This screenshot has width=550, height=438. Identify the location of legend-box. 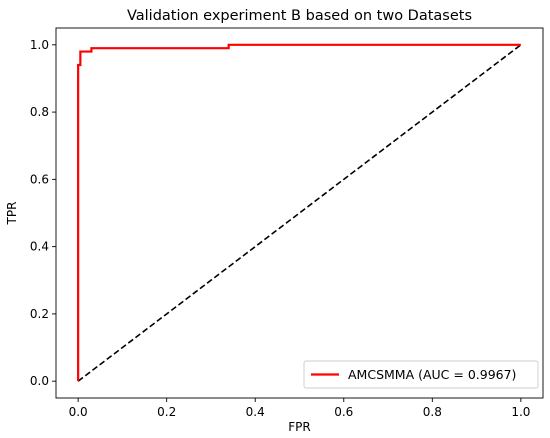
(421, 374).